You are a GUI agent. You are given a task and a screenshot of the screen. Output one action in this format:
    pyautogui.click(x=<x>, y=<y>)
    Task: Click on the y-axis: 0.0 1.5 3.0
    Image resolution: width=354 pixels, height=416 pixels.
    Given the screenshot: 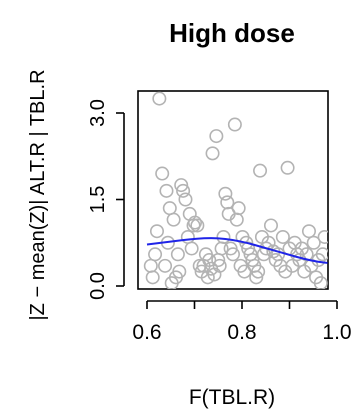 What is the action you would take?
    pyautogui.click(x=106, y=199)
    